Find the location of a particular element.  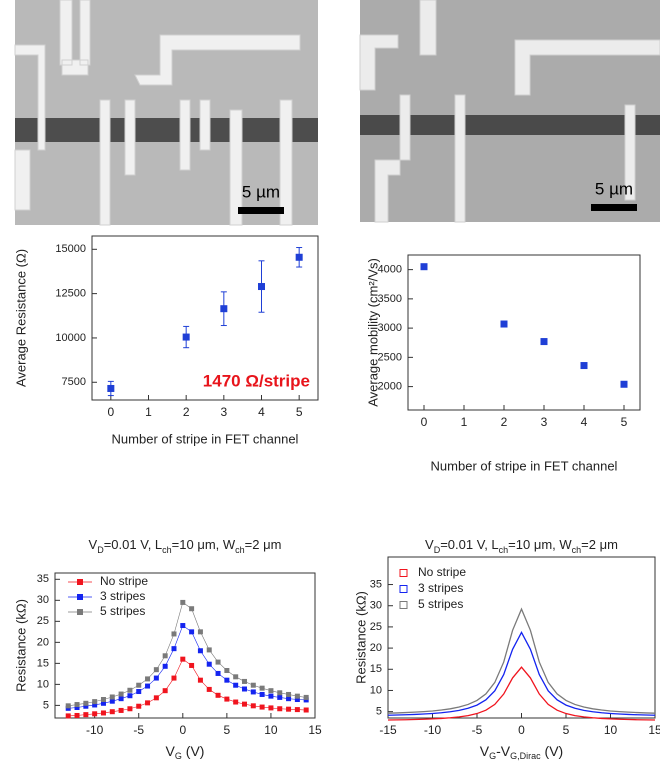

y-tick-label: 10 is located at coordinates (376, 690).